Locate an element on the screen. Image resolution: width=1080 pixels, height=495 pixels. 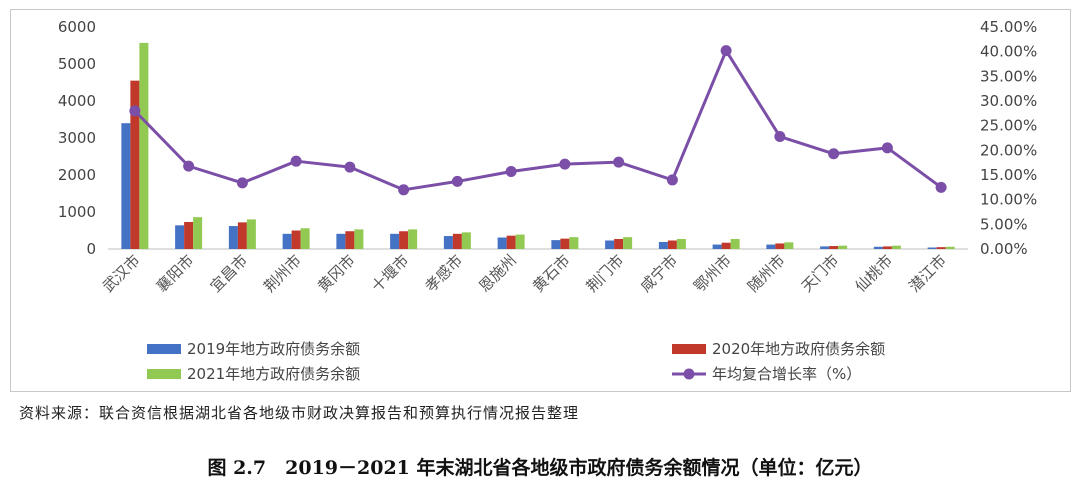
category-label: 仙桃市 is located at coordinates (874, 273).